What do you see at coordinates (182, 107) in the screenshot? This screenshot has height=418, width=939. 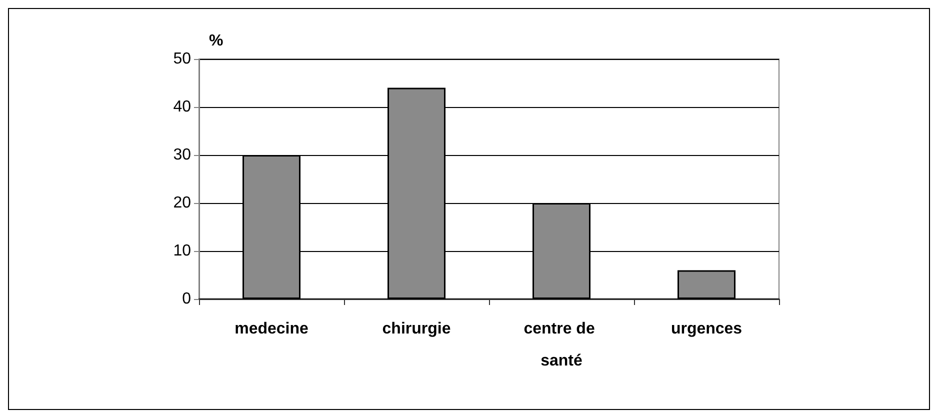 I see `y-tick-label: 40` at bounding box center [182, 107].